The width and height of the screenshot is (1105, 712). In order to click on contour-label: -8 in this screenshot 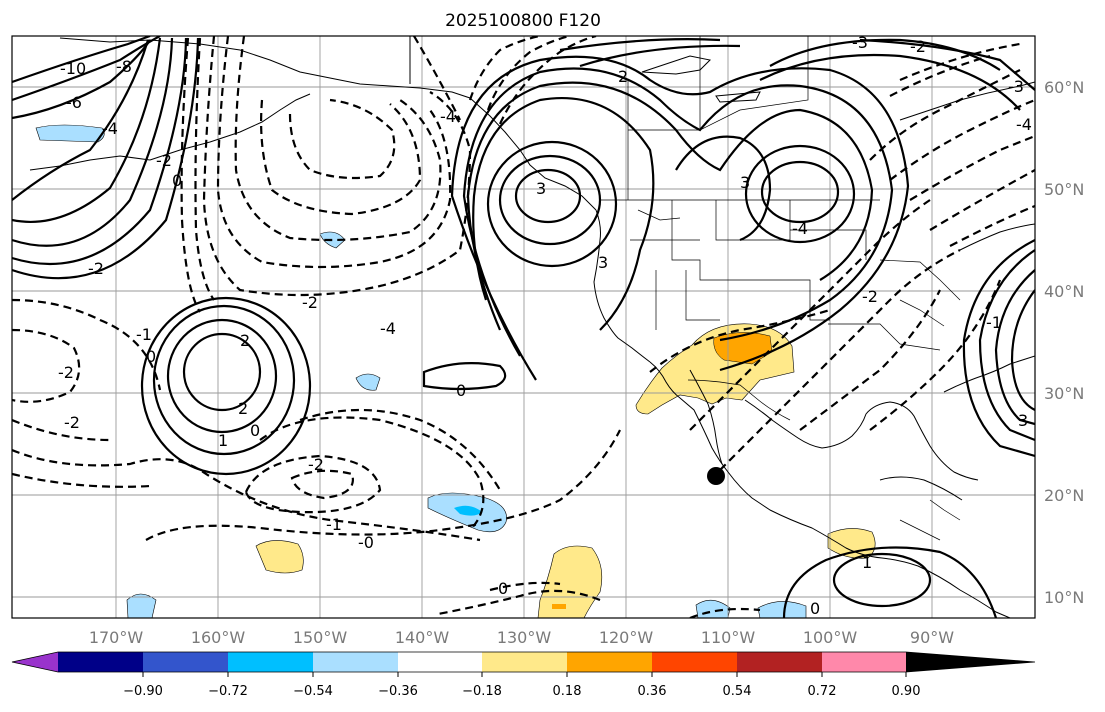, I will do `click(124, 66)`.